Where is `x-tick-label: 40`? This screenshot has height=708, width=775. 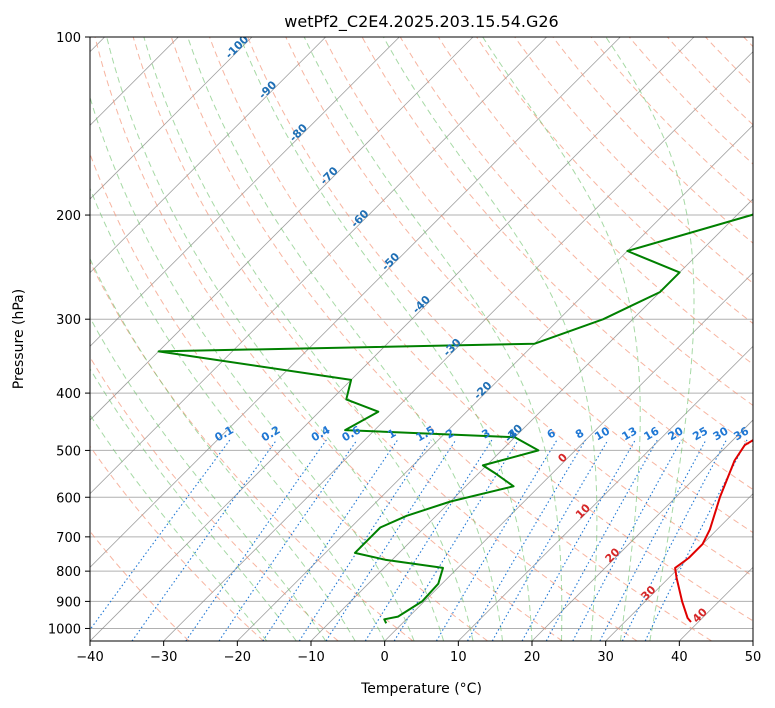
x-tick-label: 40 is located at coordinates (679, 657).